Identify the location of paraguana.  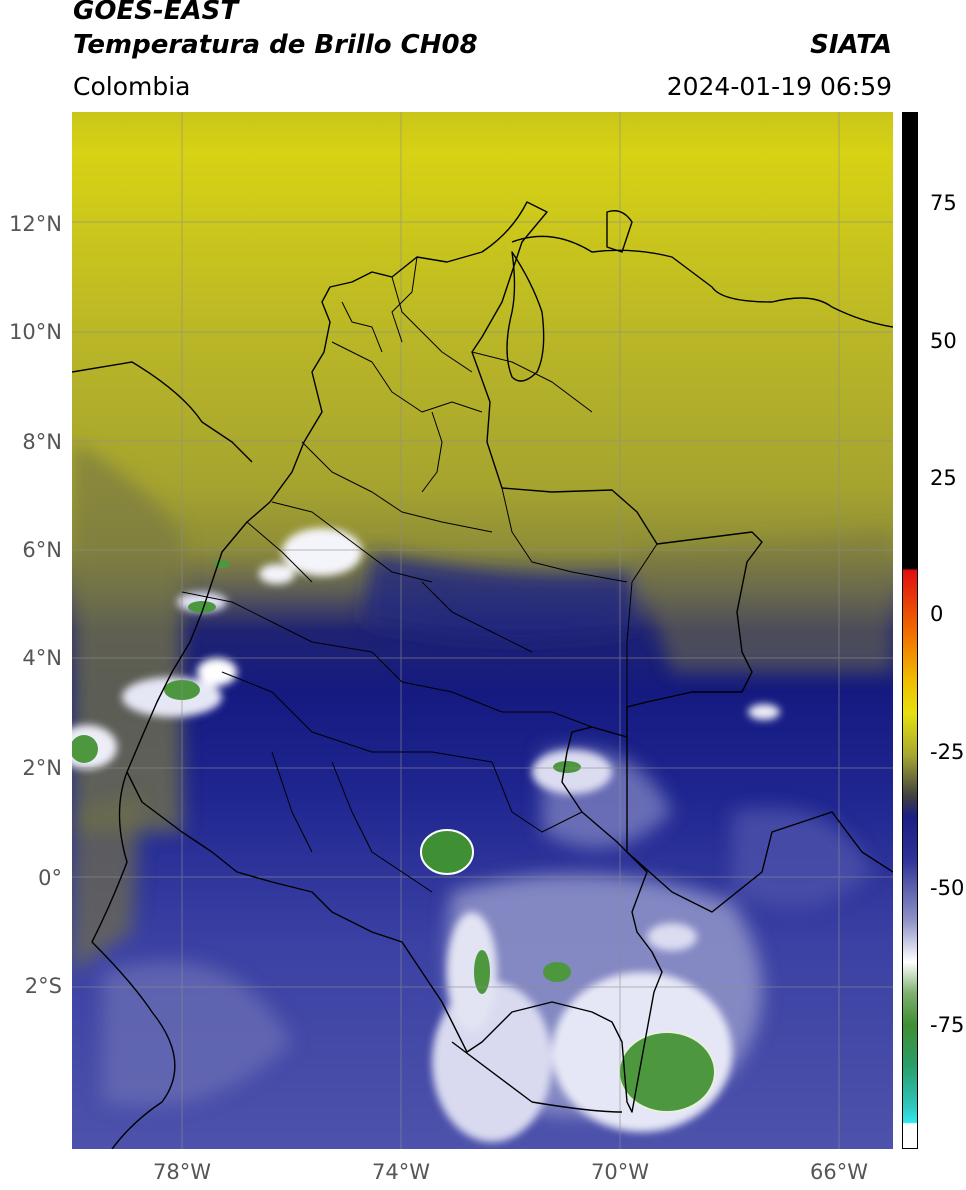
(619, 231).